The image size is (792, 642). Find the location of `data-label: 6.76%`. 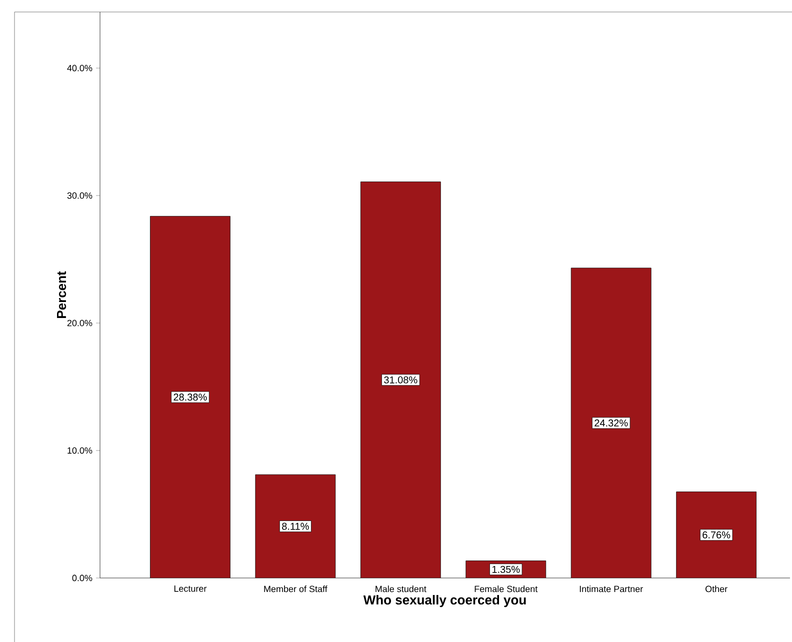

data-label: 6.76% is located at coordinates (716, 534).